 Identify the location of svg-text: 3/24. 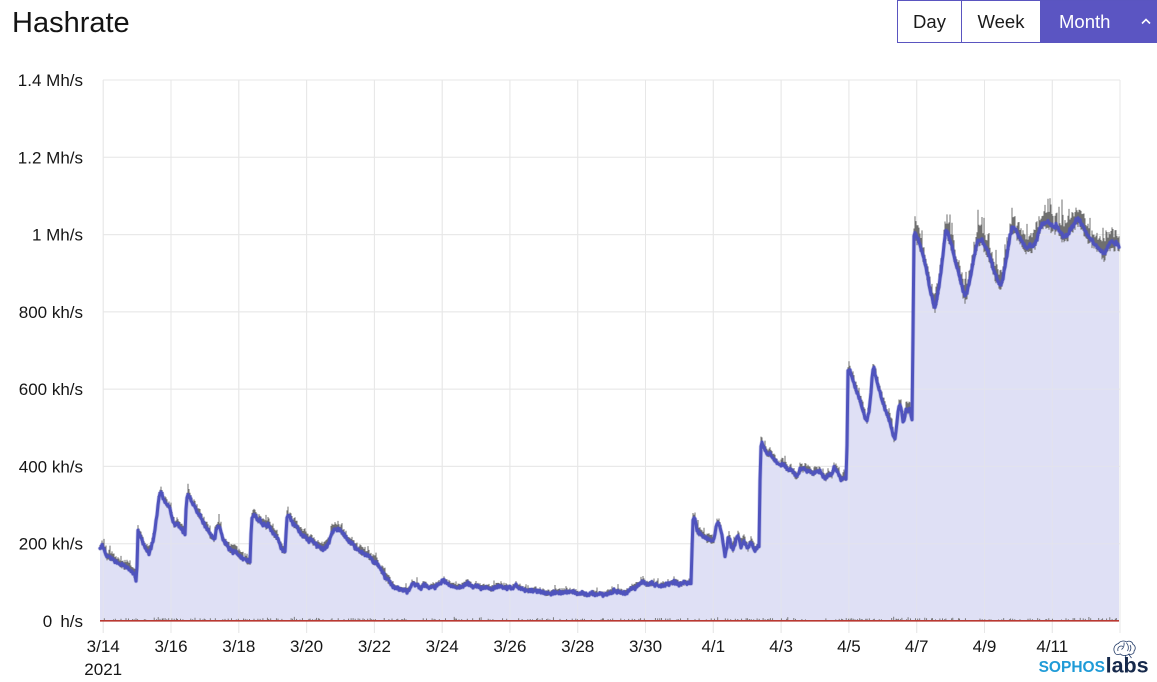
(442, 646).